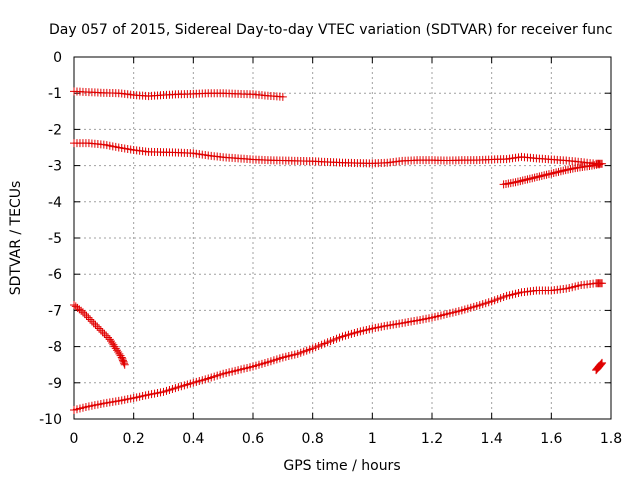 This screenshot has width=640, height=480. I want to click on y-tick-label: -1, so click(55, 94).